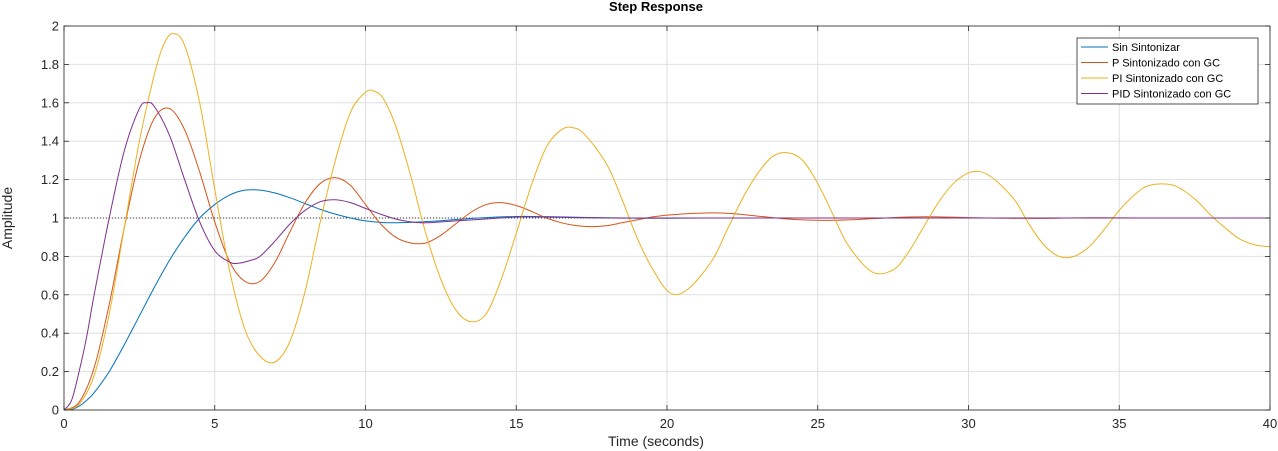 This screenshot has width=1278, height=451. What do you see at coordinates (55, 26) in the screenshot?
I see `y-tick-label: 2` at bounding box center [55, 26].